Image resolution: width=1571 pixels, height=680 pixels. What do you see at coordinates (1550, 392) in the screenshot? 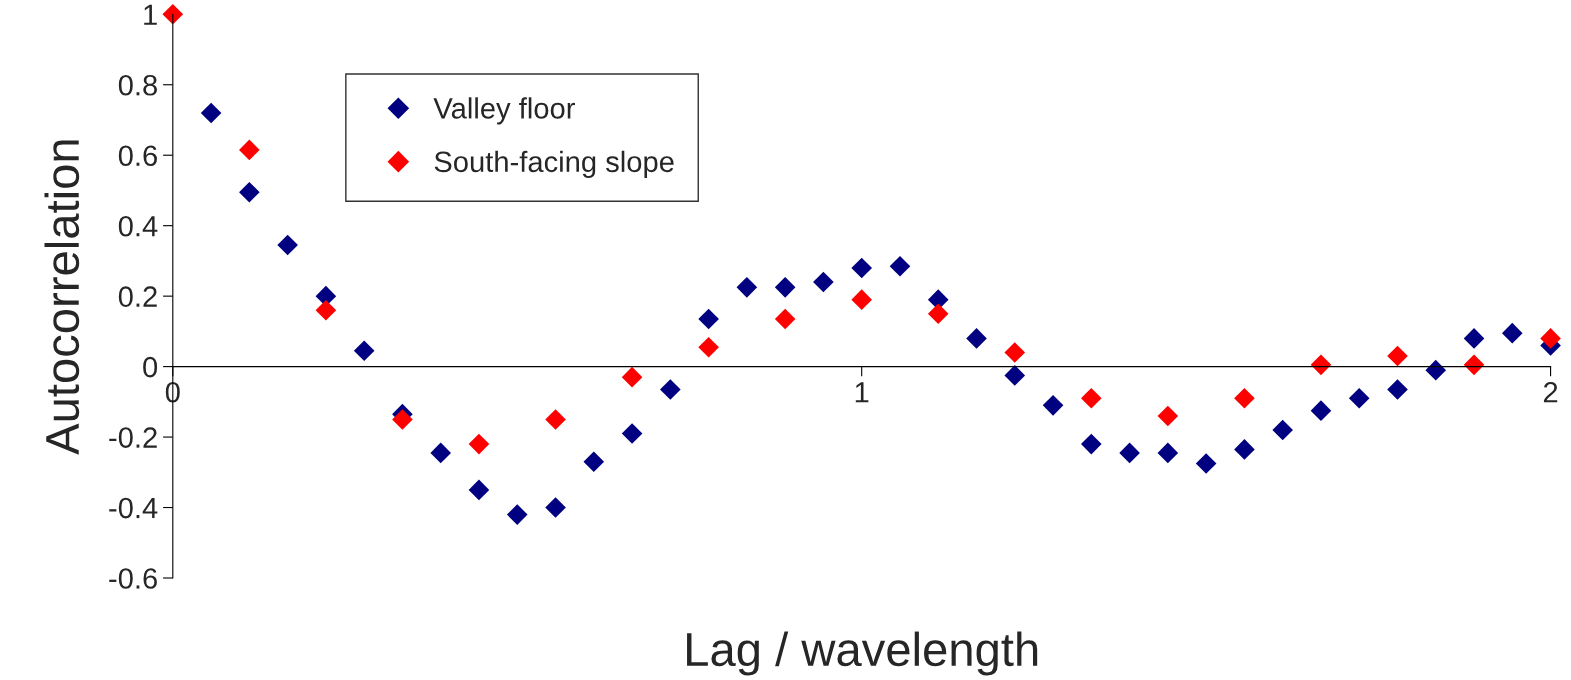
I see `x-tick-label: 2` at bounding box center [1550, 392].